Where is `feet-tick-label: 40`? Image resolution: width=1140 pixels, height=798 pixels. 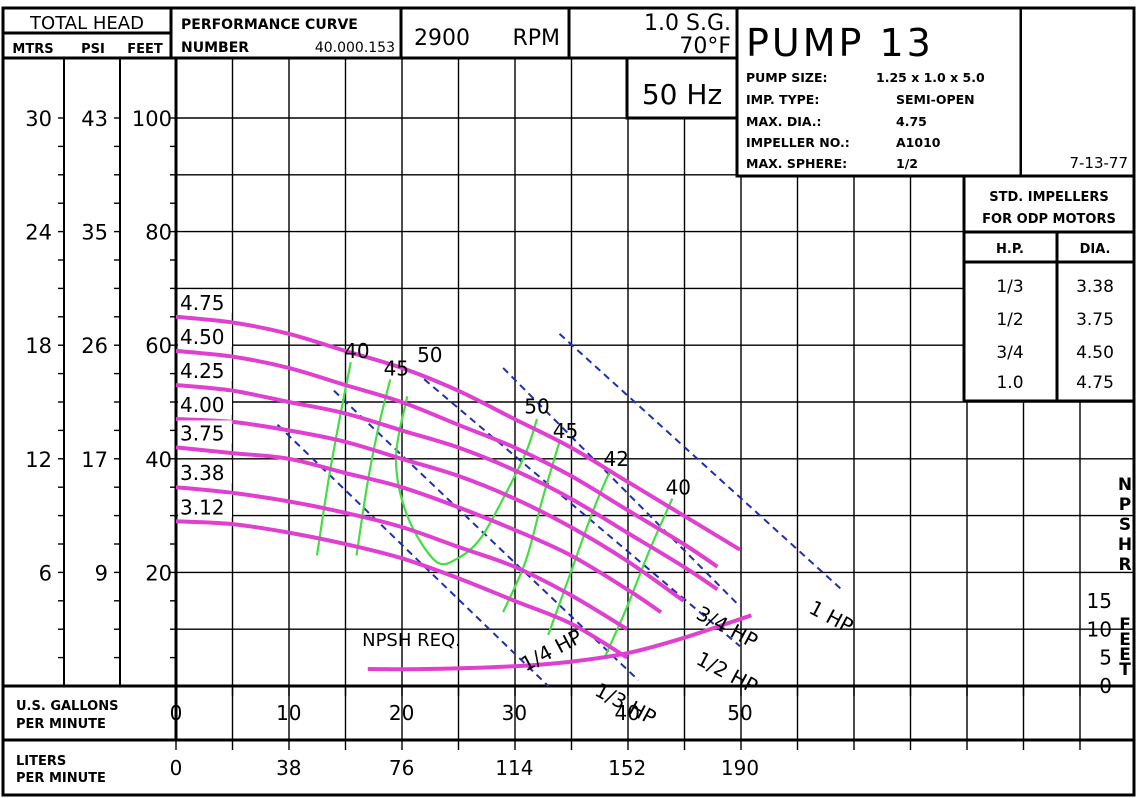 feet-tick-label: 40 is located at coordinates (158, 460).